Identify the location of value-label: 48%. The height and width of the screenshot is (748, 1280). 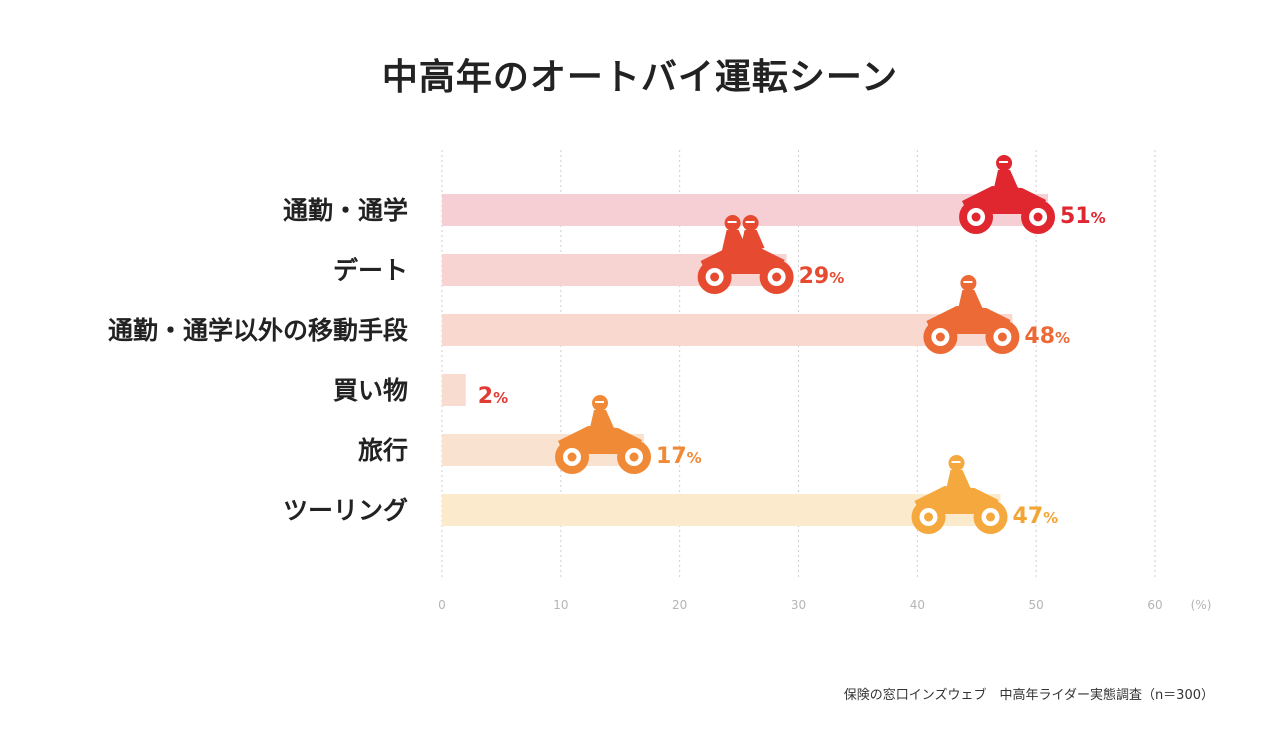
(1047, 336).